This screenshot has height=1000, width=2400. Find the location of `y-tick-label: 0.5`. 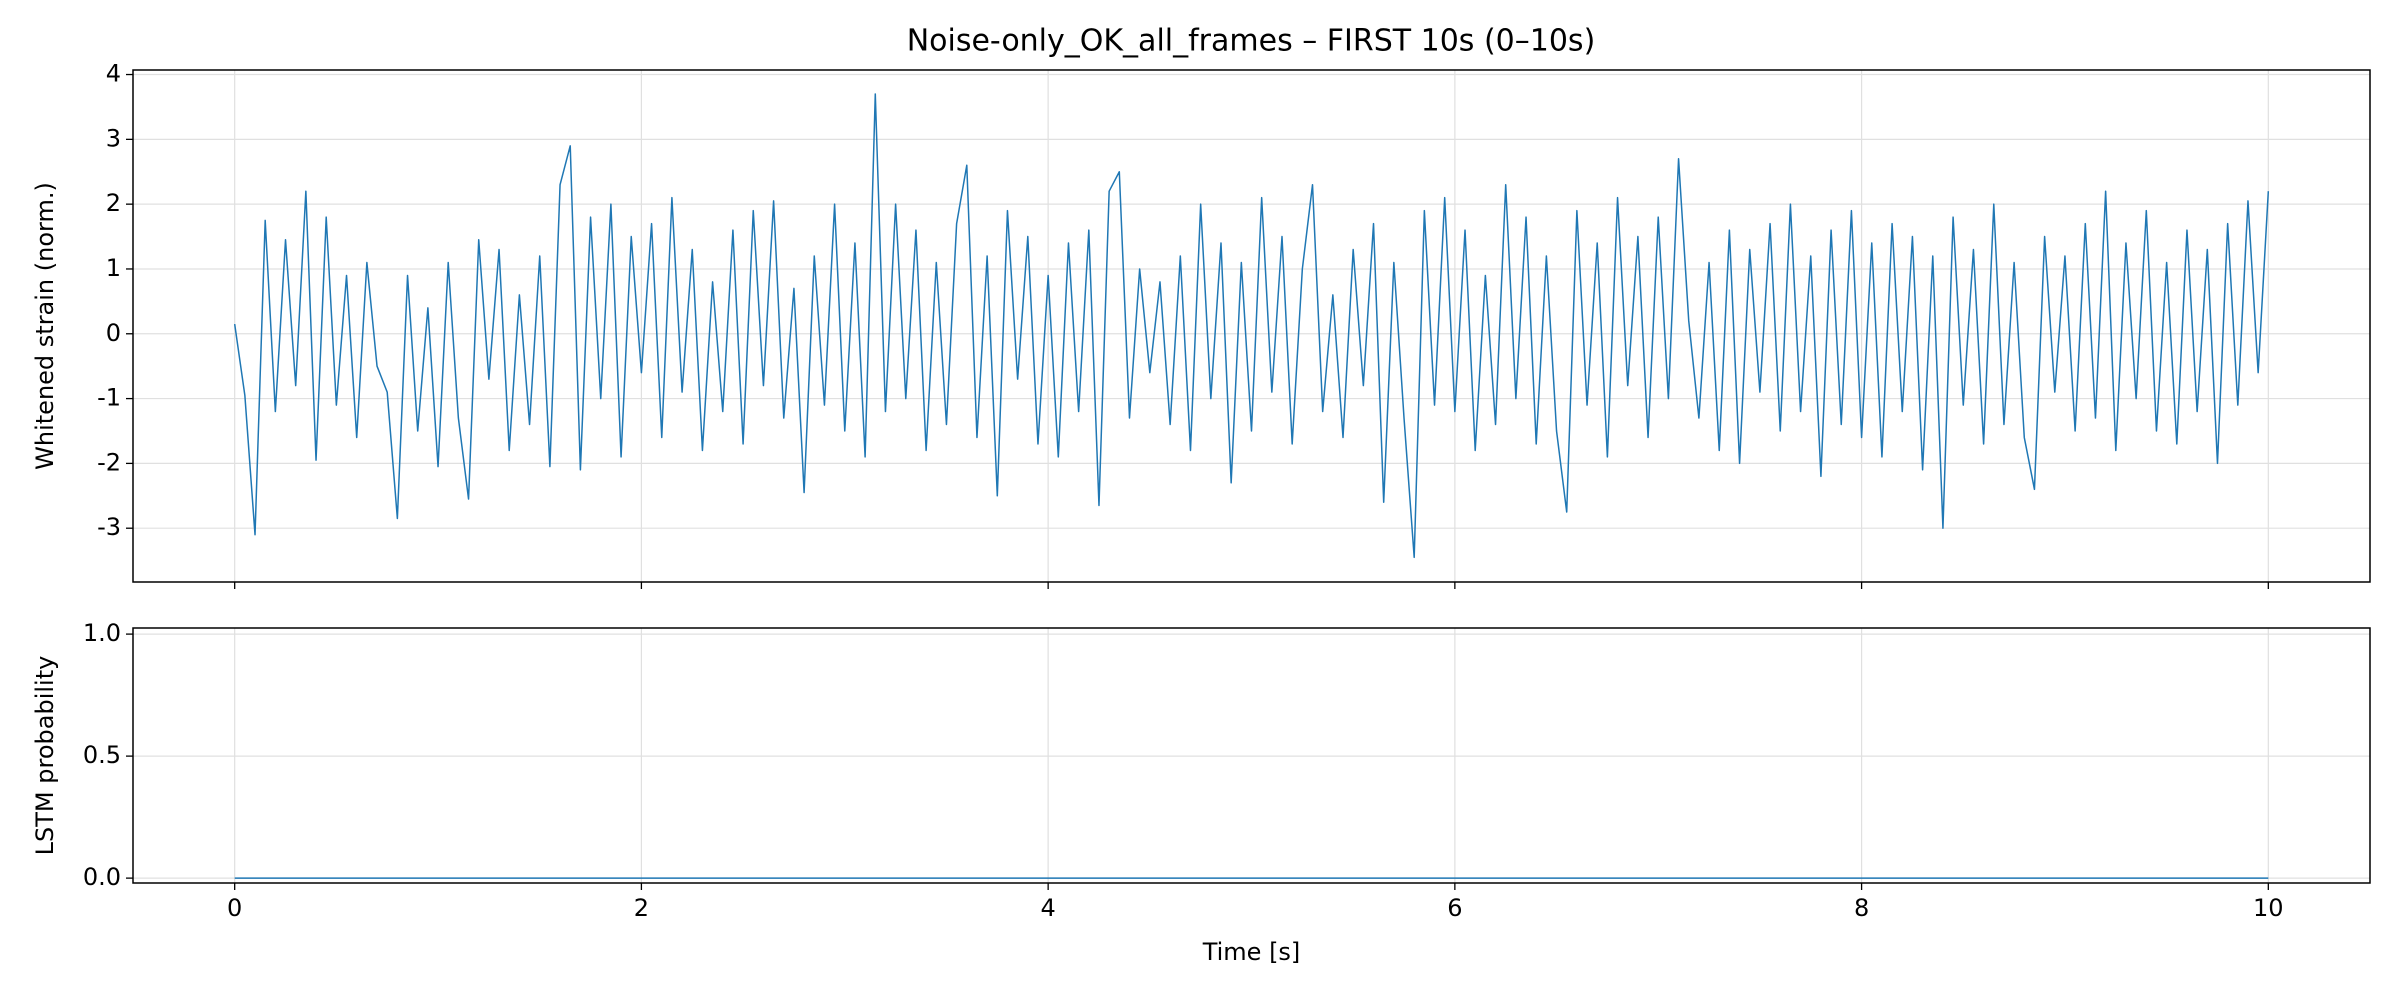

y-tick-label: 0.5 is located at coordinates (102, 755).